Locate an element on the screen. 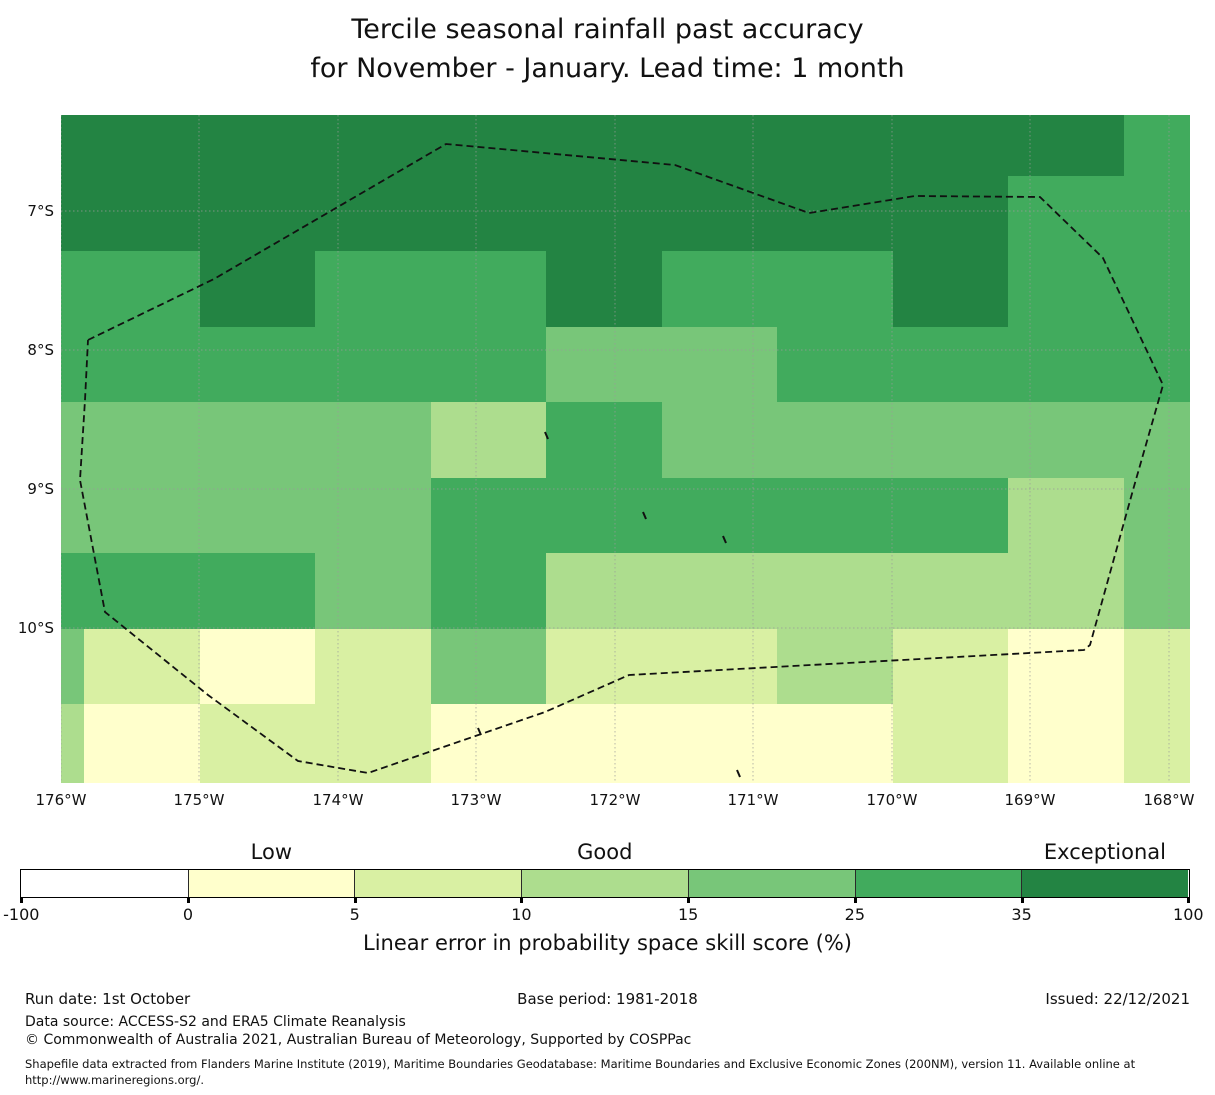 The image size is (1215, 1095). y-tick-label: 10°S is located at coordinates (35, 628).